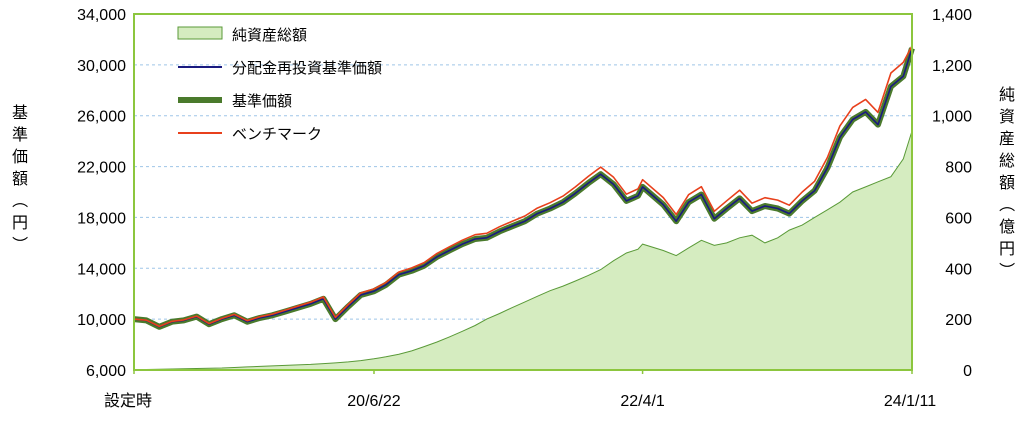 The image size is (1024, 421). I want to click on legend-item: 純資産総額, so click(242, 35).